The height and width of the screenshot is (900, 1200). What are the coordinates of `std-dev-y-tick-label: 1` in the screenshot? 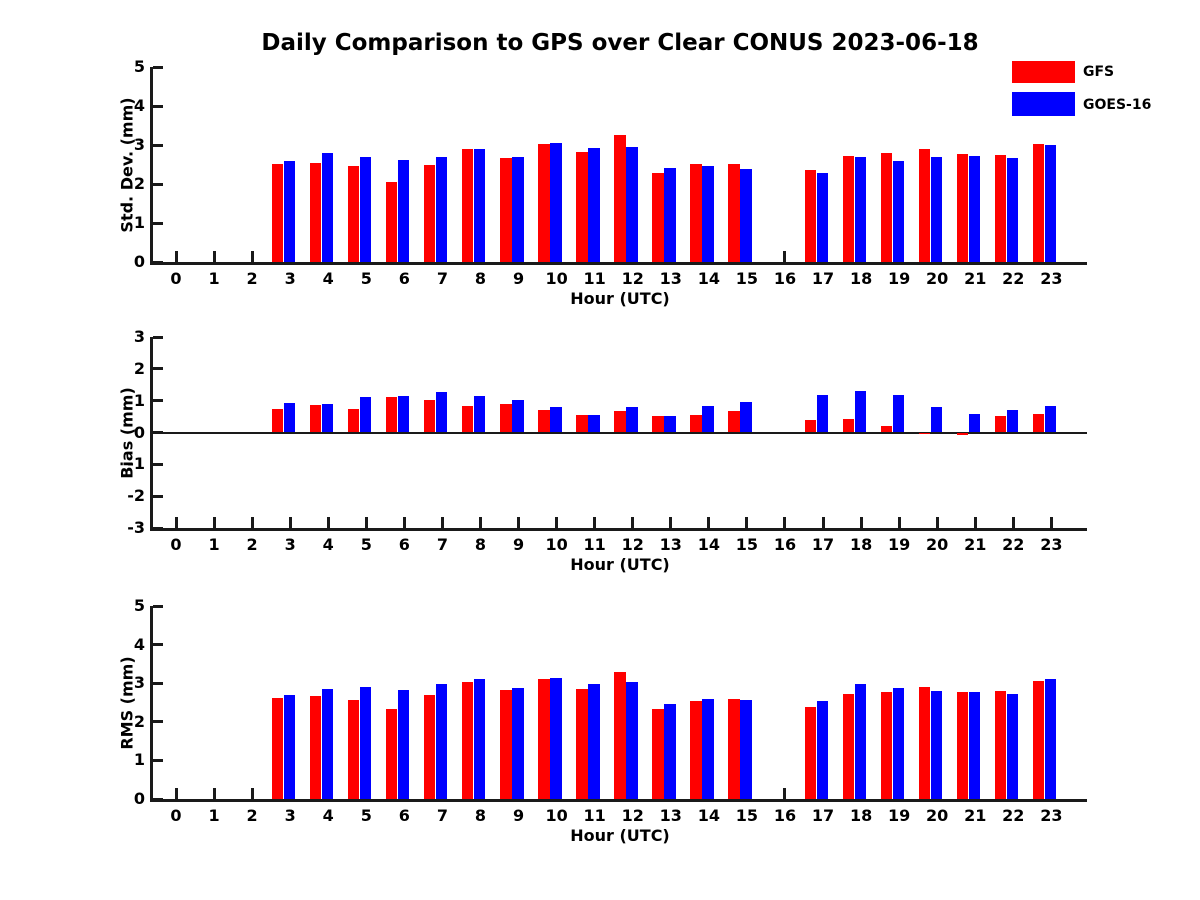 It's located at (139, 222).